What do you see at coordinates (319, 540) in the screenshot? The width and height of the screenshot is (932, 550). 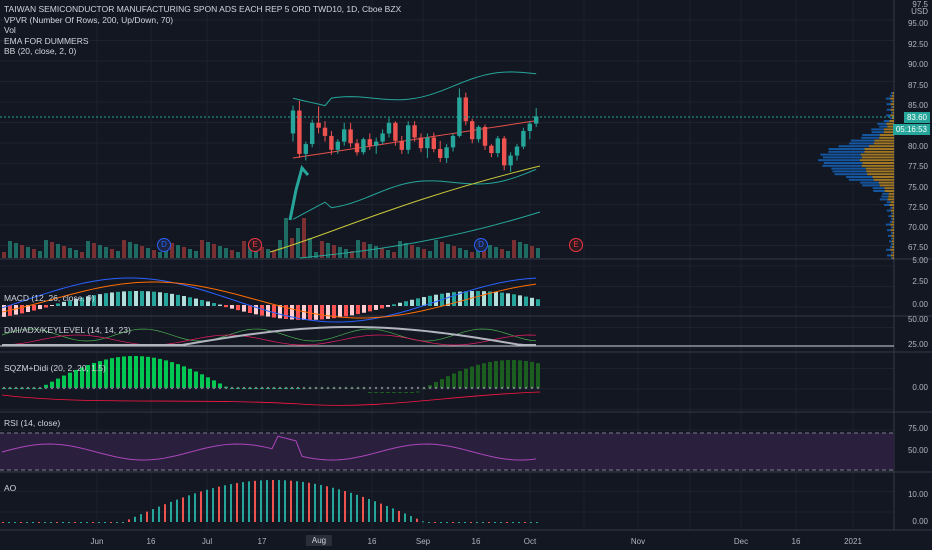 I see `x-tick-highlight: Aug` at bounding box center [319, 540].